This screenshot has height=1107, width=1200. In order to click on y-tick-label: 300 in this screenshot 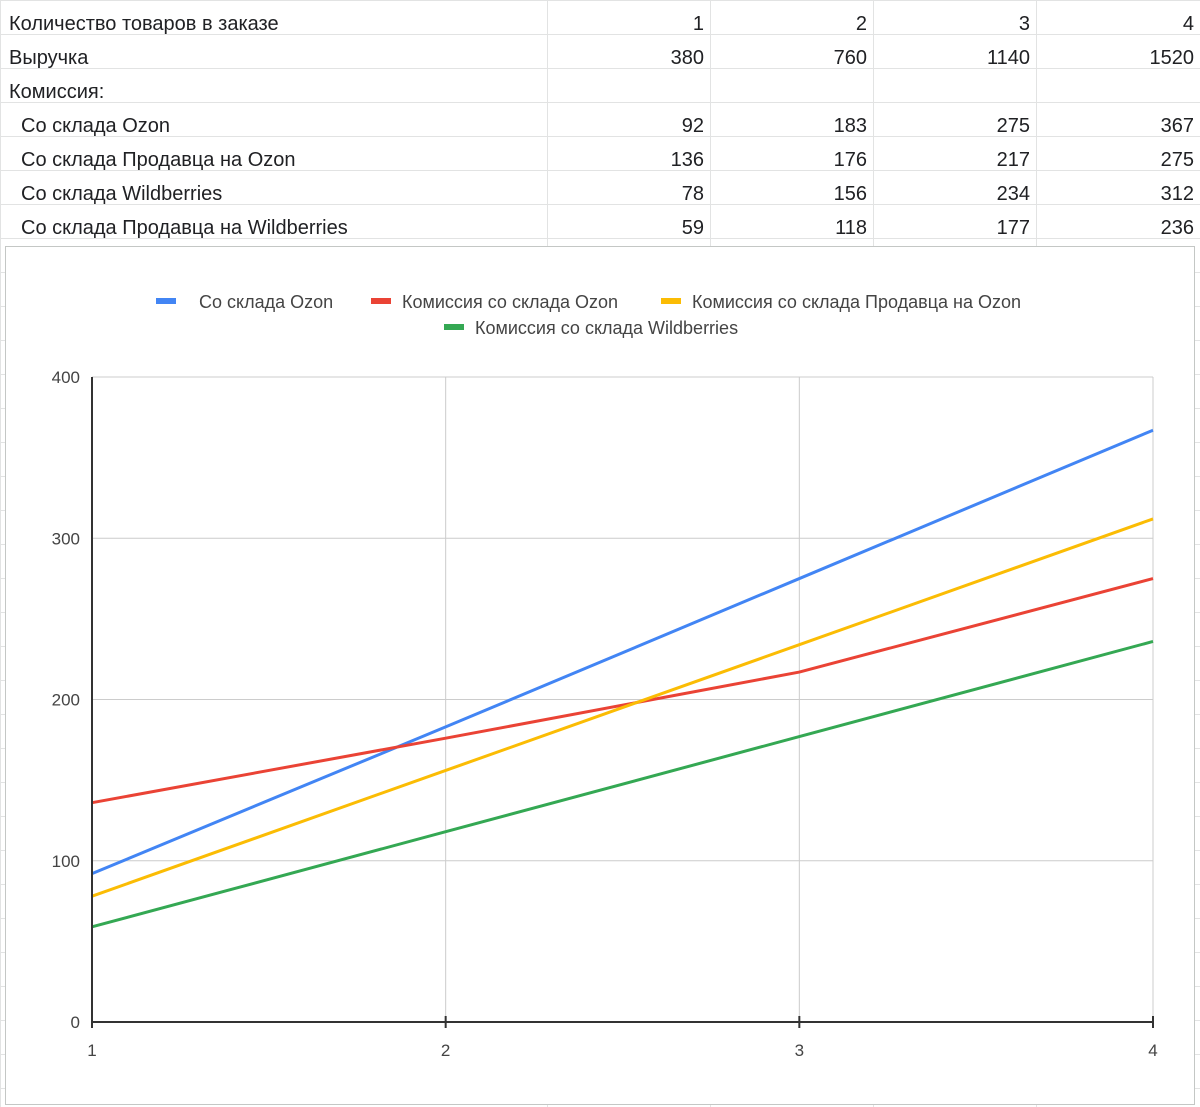, I will do `click(66, 538)`.